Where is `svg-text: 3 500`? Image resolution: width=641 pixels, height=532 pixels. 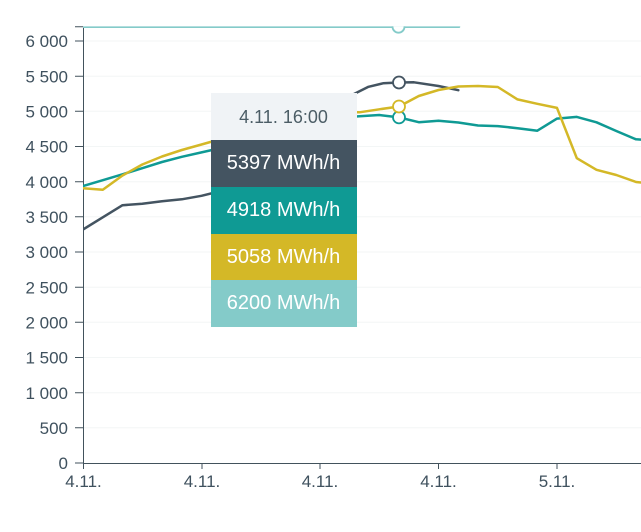 svg-text: 3 500 is located at coordinates (46, 217).